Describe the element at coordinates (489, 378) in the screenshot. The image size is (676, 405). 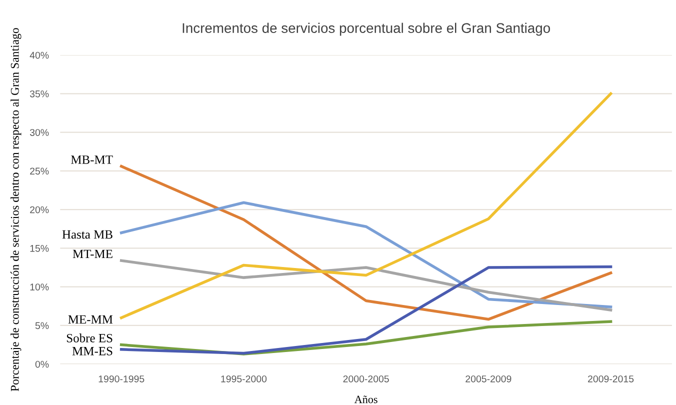
I see `x-tick-label: 2005-2009` at that location.